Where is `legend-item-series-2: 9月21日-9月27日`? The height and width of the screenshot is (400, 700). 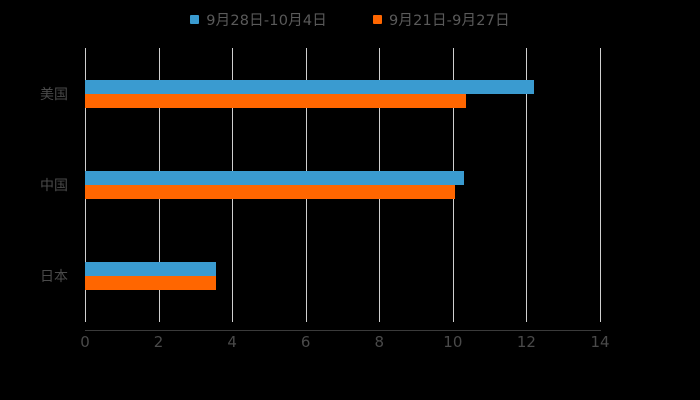
legend-item-series-2: 9月21日-9月27日 is located at coordinates (441, 19).